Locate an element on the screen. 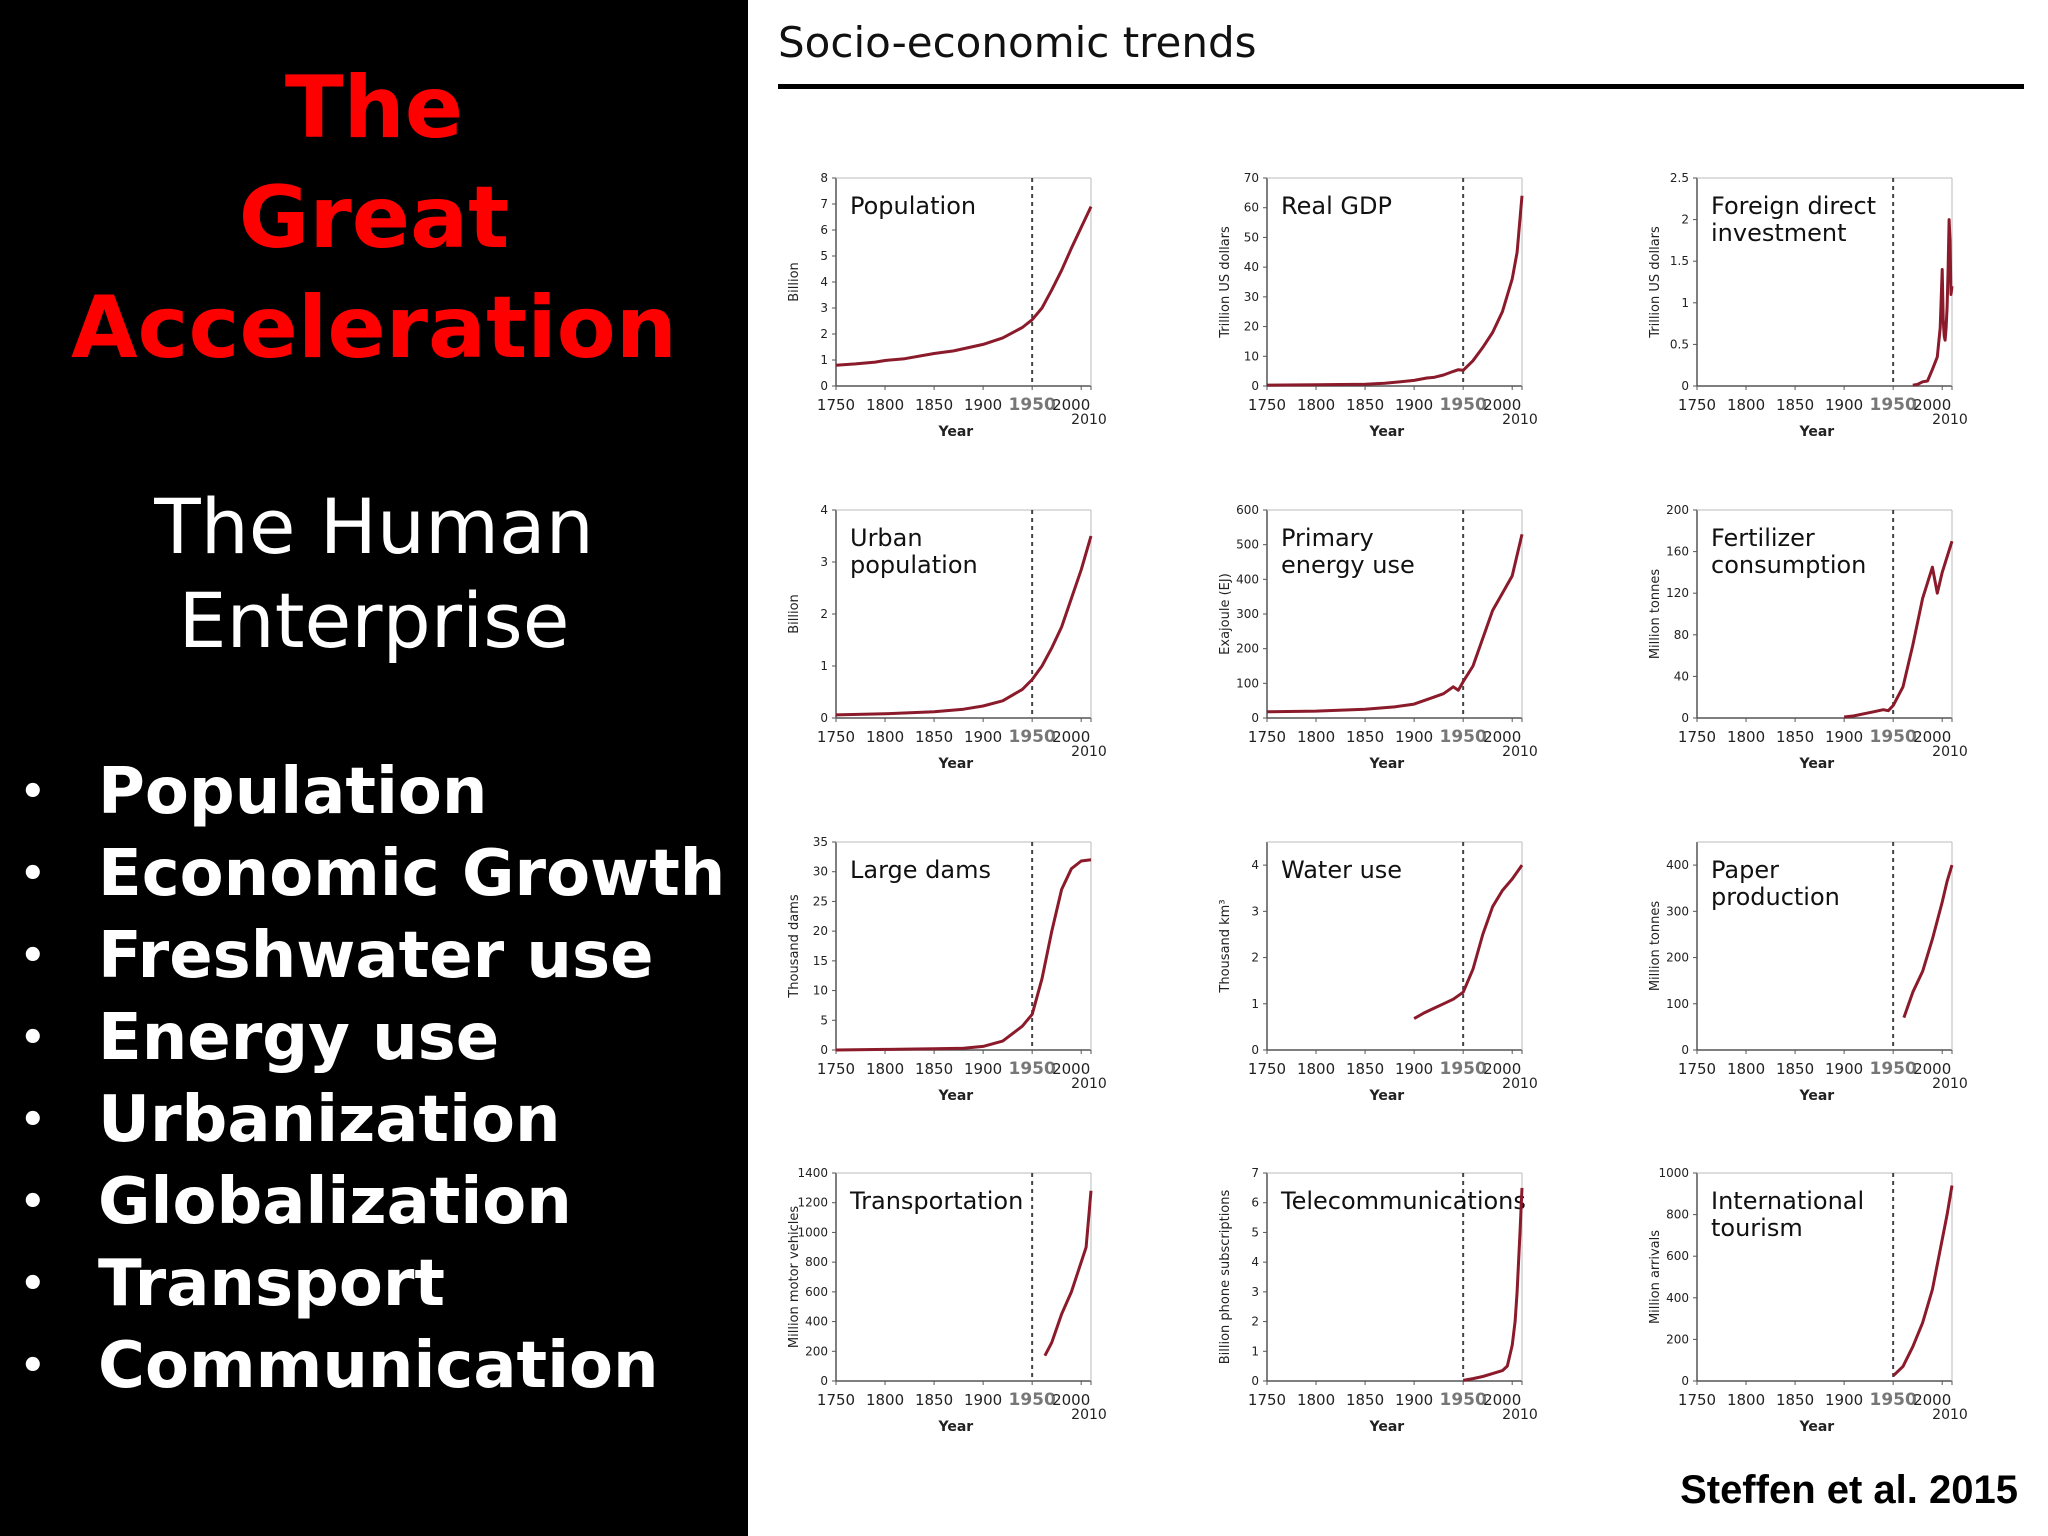 This screenshot has width=2048, height=1536. y-axis-label: Trillion US dollars is located at coordinates (1655, 282).